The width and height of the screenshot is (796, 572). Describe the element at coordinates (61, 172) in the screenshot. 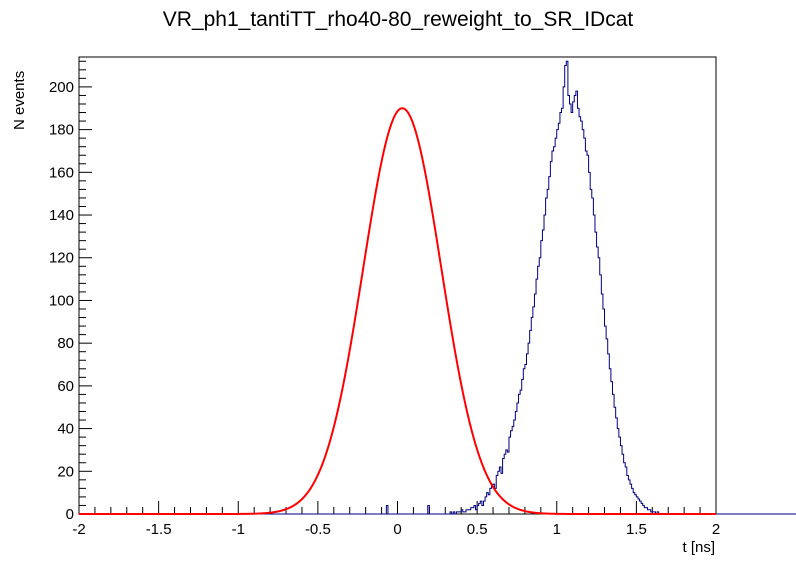

I see `y-tick-label: 160` at that location.